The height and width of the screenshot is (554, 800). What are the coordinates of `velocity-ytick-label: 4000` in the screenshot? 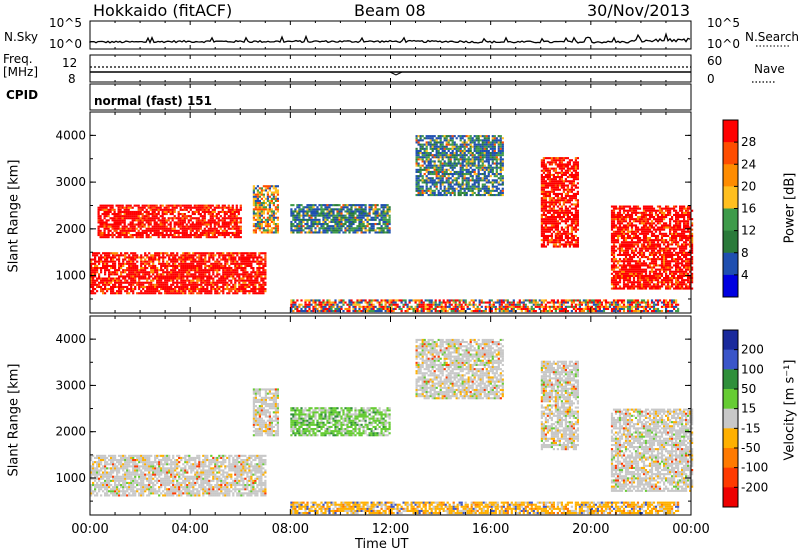 It's located at (70, 339).